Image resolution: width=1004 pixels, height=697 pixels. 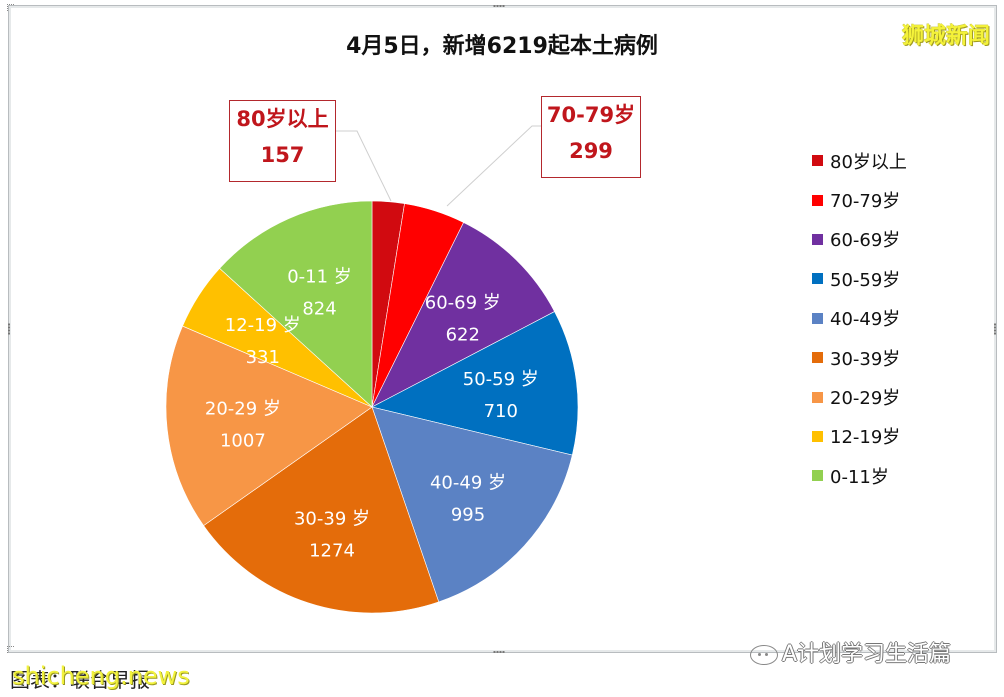 What do you see at coordinates (282, 119) in the screenshot?
I see `callout-80plus-label: 80岁以上` at bounding box center [282, 119].